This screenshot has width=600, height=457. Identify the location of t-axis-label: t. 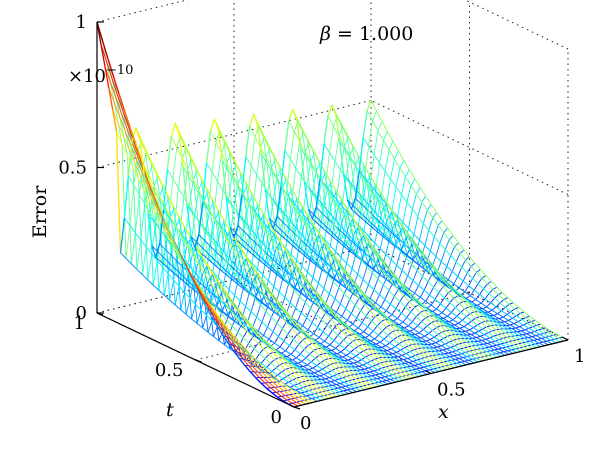
(170, 410).